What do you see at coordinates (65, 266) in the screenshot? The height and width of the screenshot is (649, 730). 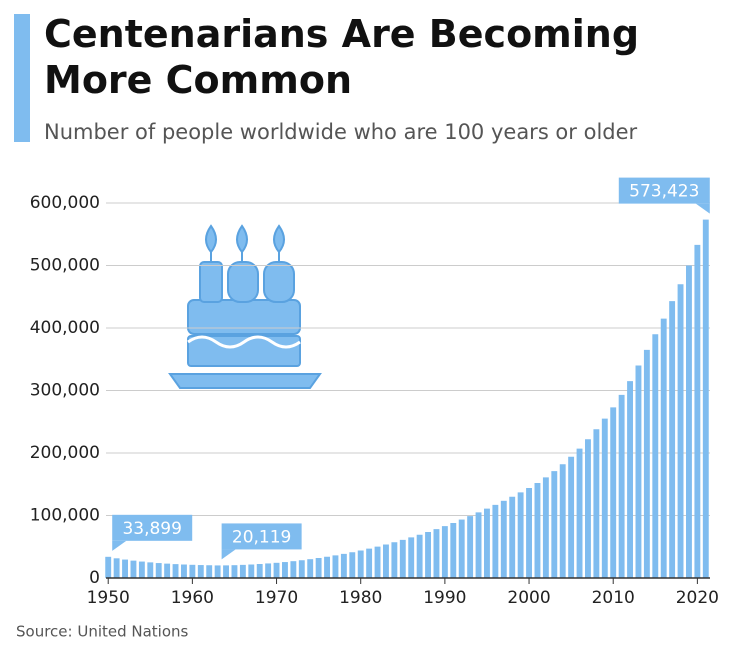 I see `y-tick-label: 500,000` at bounding box center [65, 266].